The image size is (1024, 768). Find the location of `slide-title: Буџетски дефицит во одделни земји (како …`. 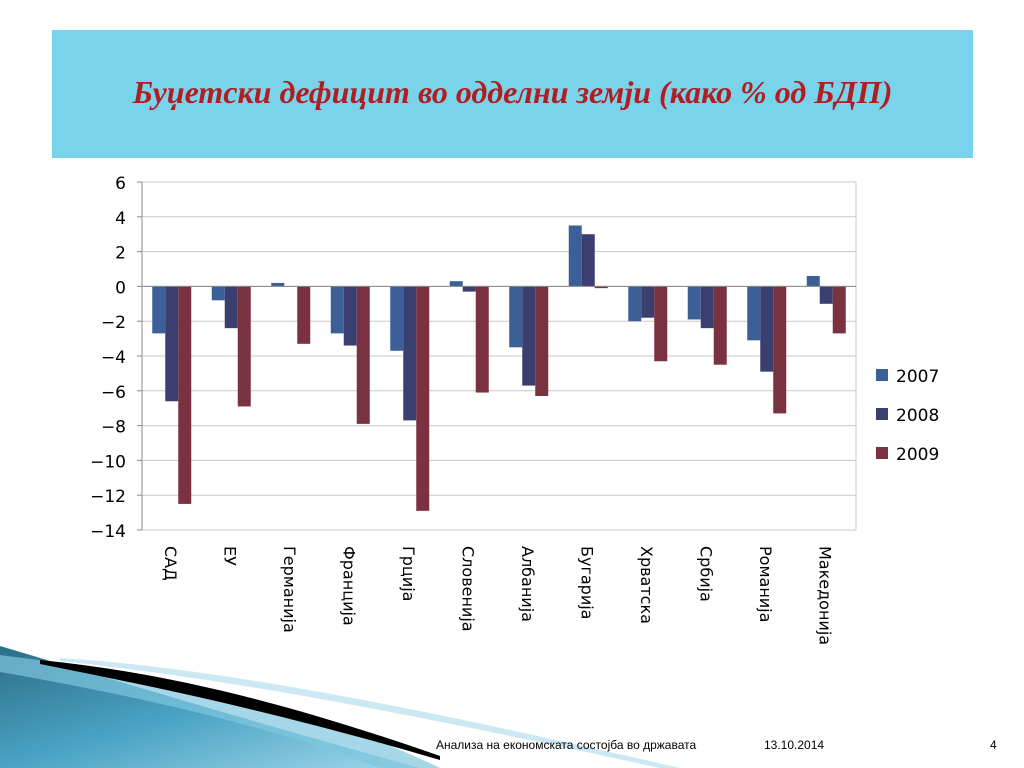

slide-title: Буџетски дефицит во одделни земји (како … is located at coordinates (512, 91).